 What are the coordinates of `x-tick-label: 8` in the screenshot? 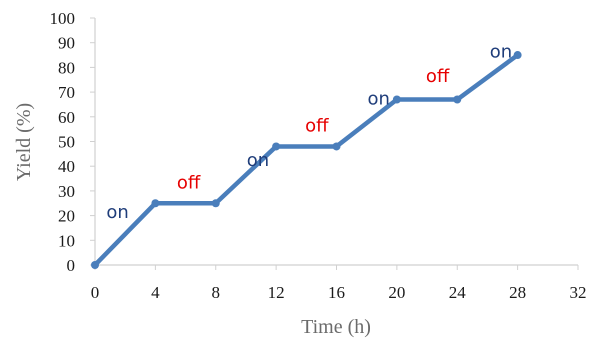 It's located at (216, 292).